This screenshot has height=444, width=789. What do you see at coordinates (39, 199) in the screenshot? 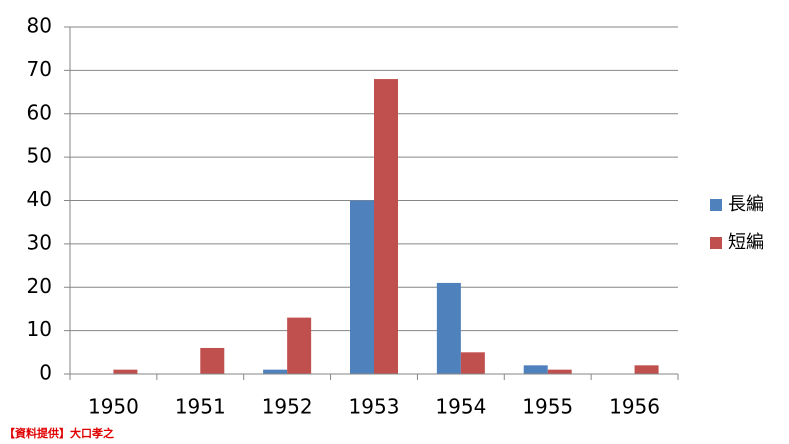
I see `y-tick-label: 40` at bounding box center [39, 199].